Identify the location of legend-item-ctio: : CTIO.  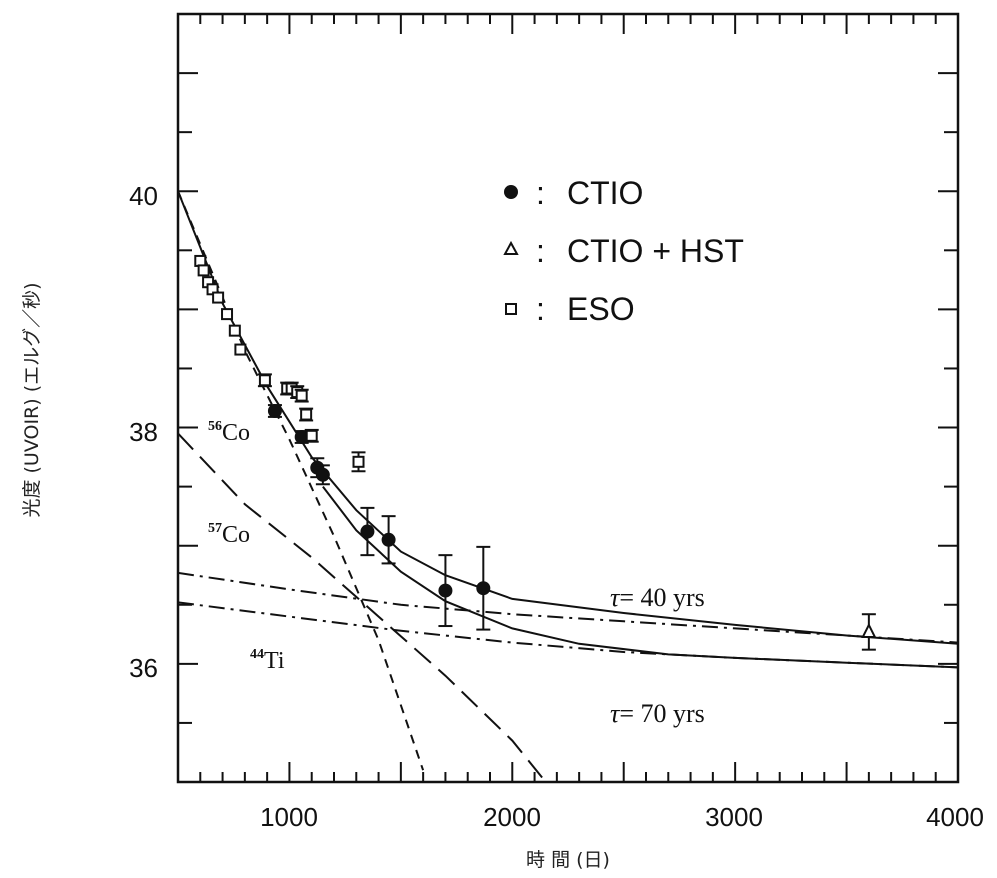
(573, 193).